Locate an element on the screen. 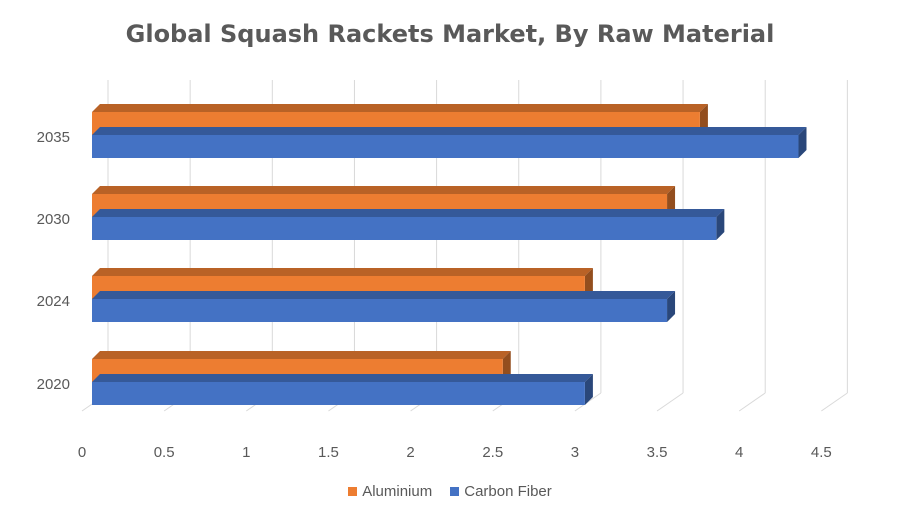  y-tick-label: 2035 is located at coordinates (53, 137).